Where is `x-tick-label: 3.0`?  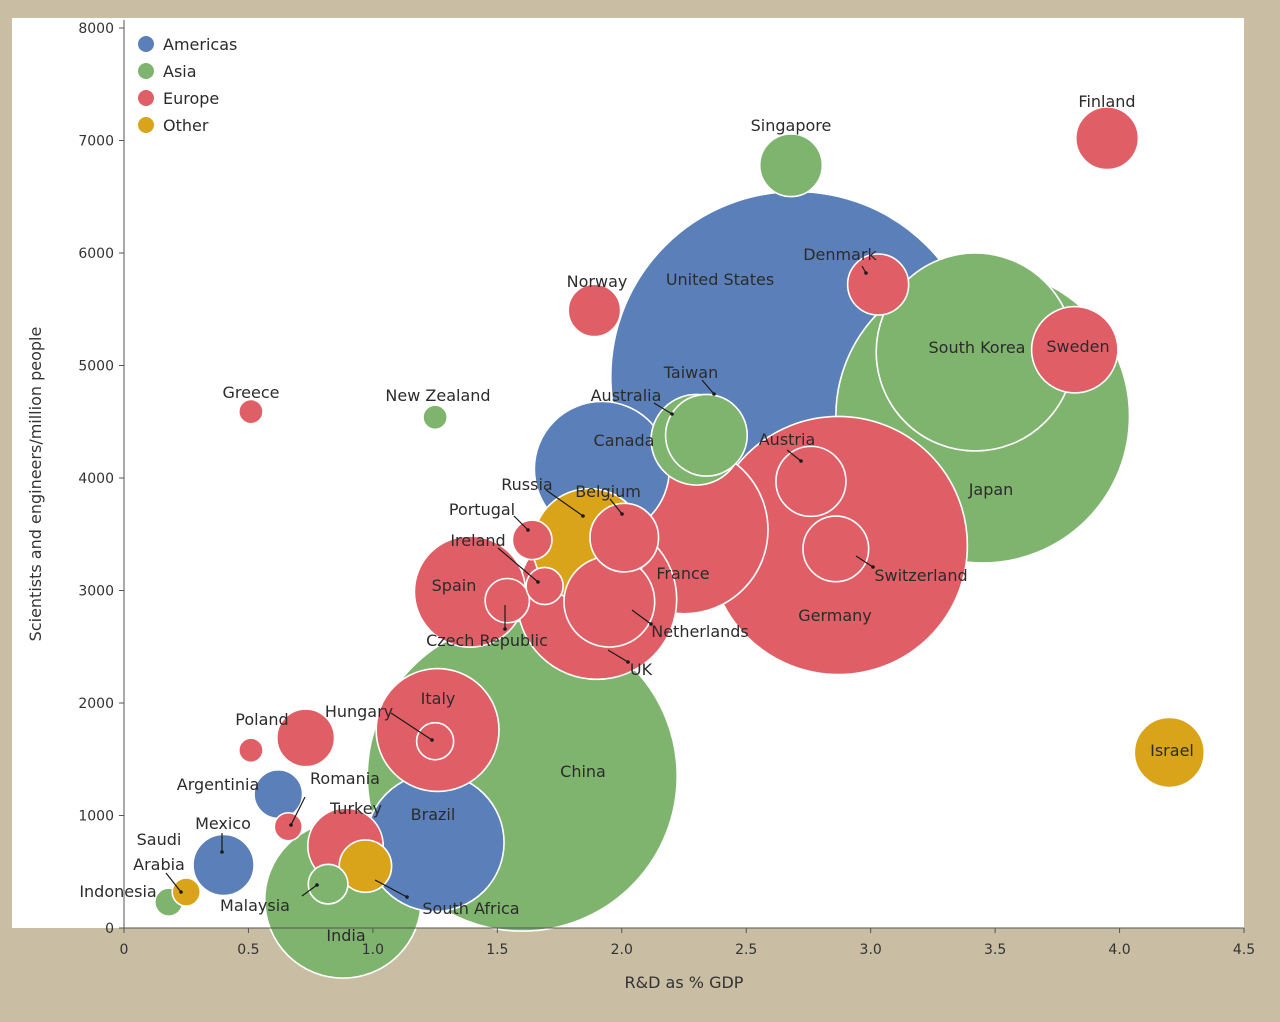 x-tick-label: 3.0 is located at coordinates (871, 950).